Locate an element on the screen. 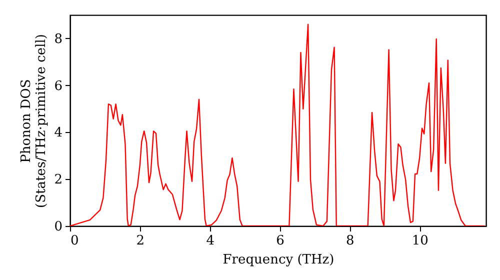  x-tick-label: 4 is located at coordinates (210, 241).